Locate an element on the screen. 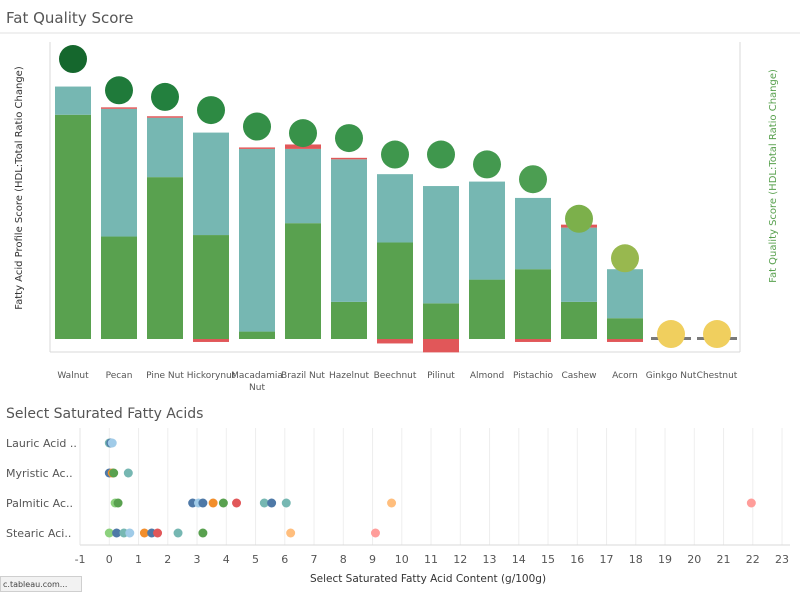 The image size is (800, 596). category-label: Pecan is located at coordinates (119, 376).